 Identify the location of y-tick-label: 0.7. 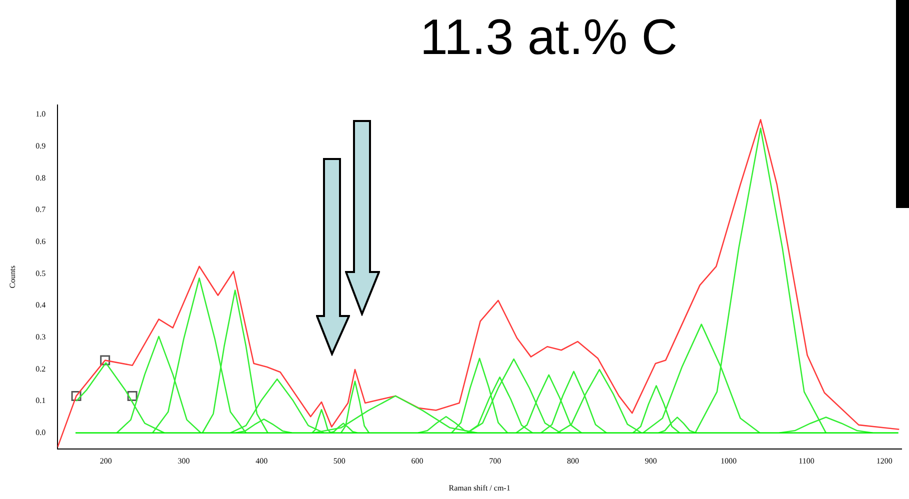
(41, 209).